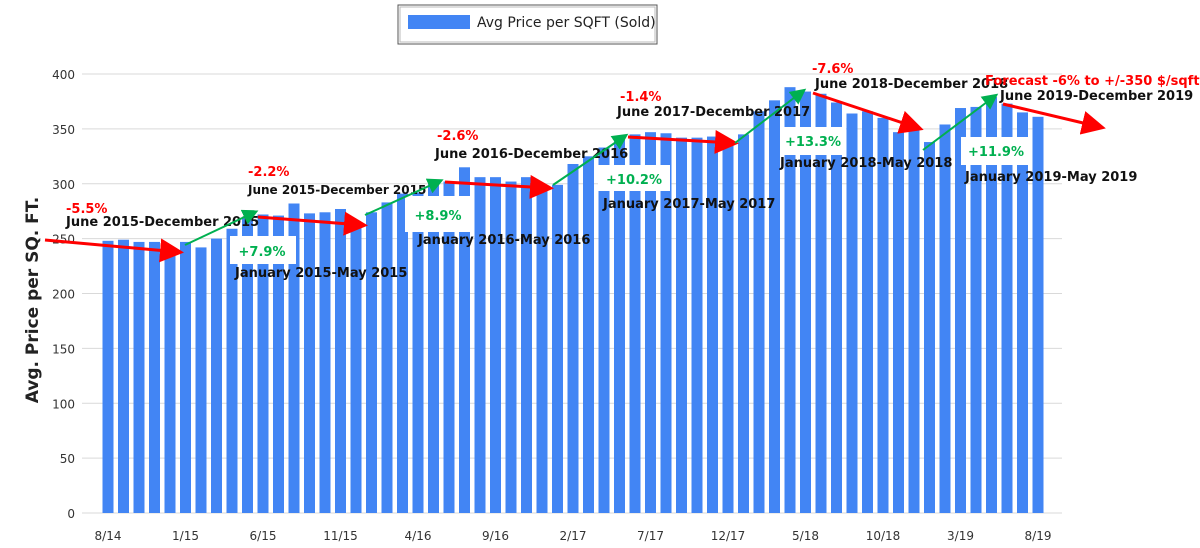 Image resolution: width=1200 pixels, height=548 pixels. I want to click on x-tick-label: 5/18, so click(805, 536).